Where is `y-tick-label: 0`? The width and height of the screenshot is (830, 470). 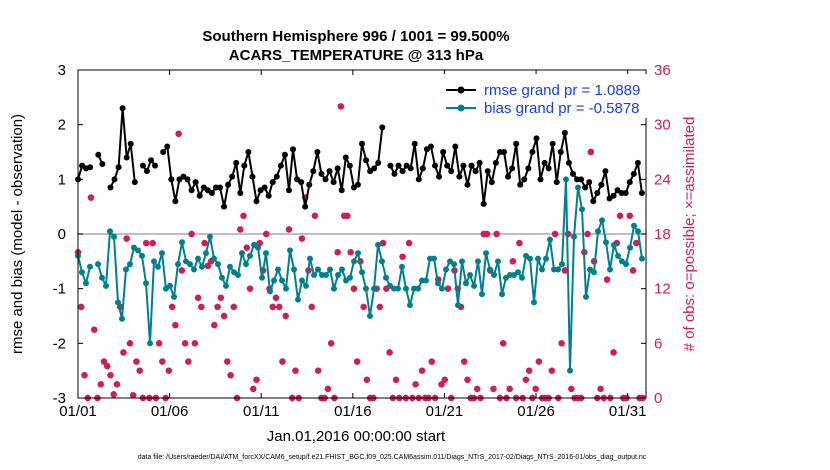
y-tick-label: 0 is located at coordinates (62, 234).